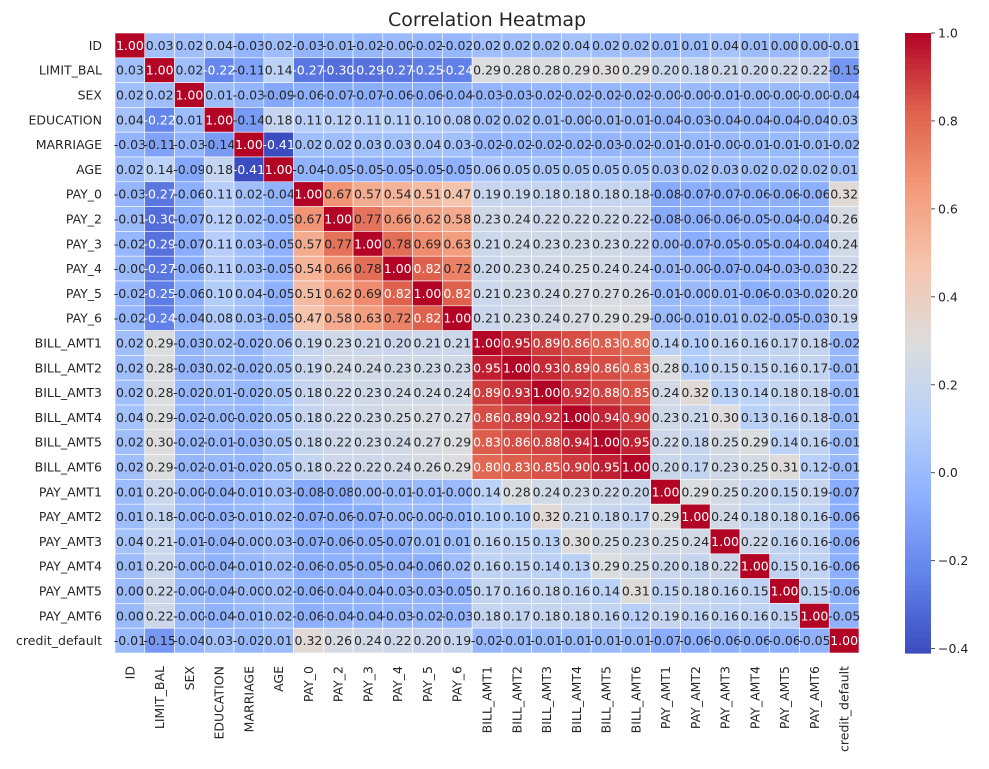 Image resolution: width=989 pixels, height=769 pixels. Describe the element at coordinates (368, 318) in the screenshot. I see `cell-value-label: 0.63` at that location.